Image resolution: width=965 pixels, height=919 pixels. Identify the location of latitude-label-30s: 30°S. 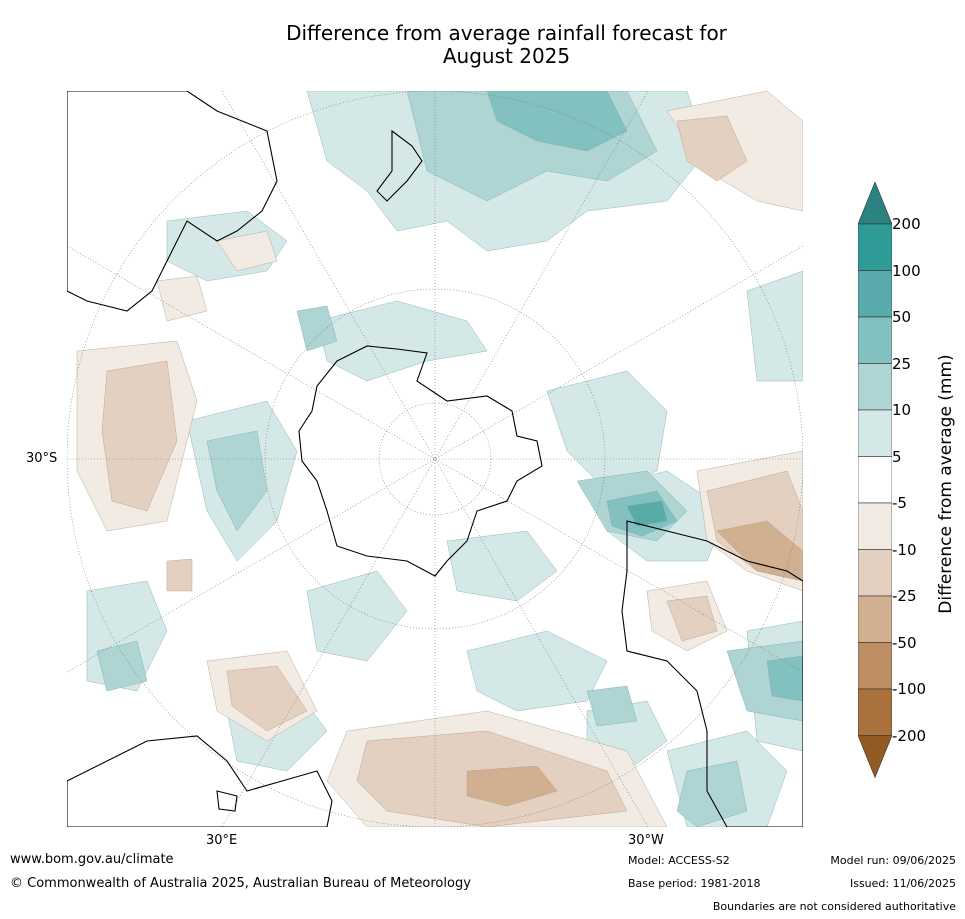
(42, 458).